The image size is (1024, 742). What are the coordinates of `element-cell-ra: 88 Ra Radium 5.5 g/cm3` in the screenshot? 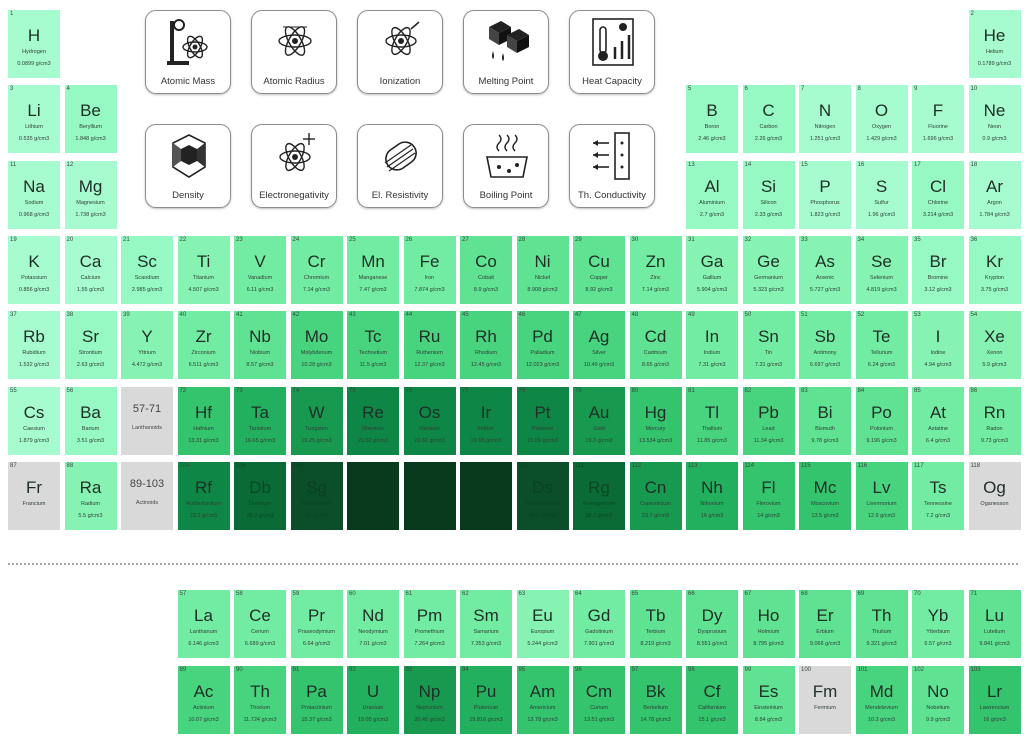 It's located at (90, 495).